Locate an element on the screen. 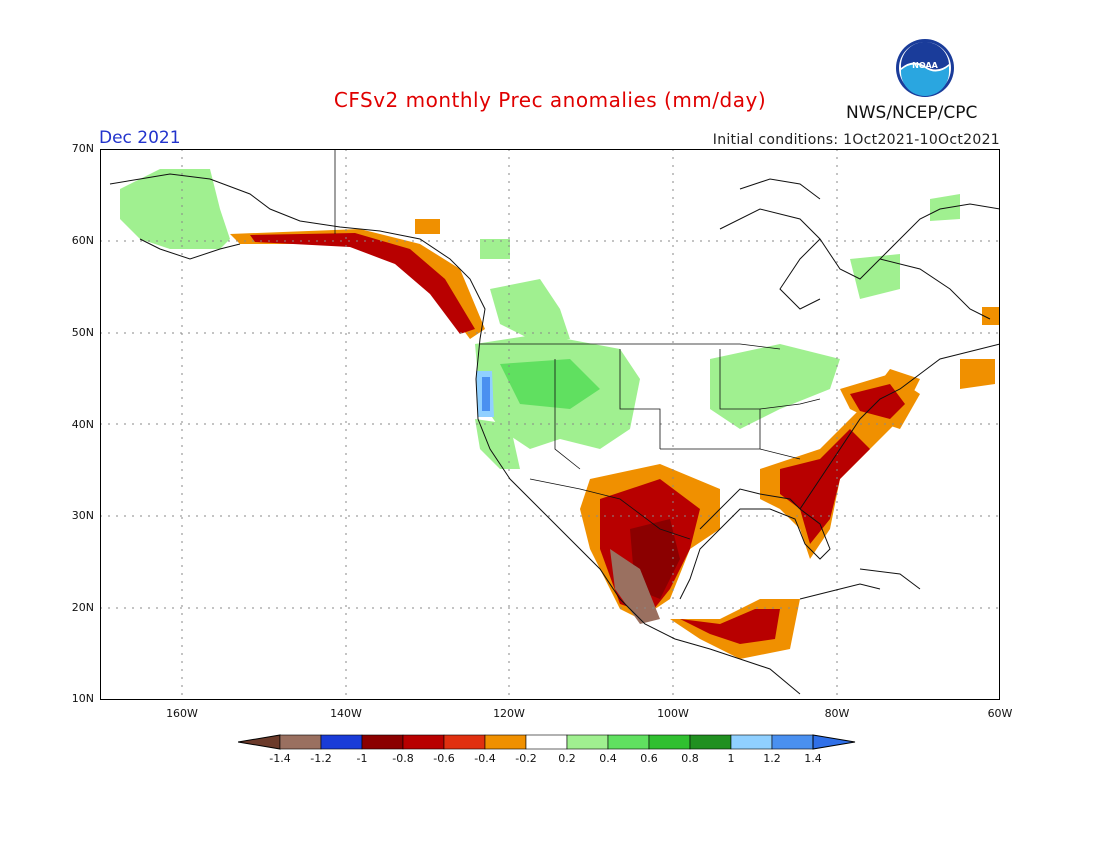 This screenshot has height=850, width=1100. wet-anomaly-quebec is located at coordinates (875, 276).